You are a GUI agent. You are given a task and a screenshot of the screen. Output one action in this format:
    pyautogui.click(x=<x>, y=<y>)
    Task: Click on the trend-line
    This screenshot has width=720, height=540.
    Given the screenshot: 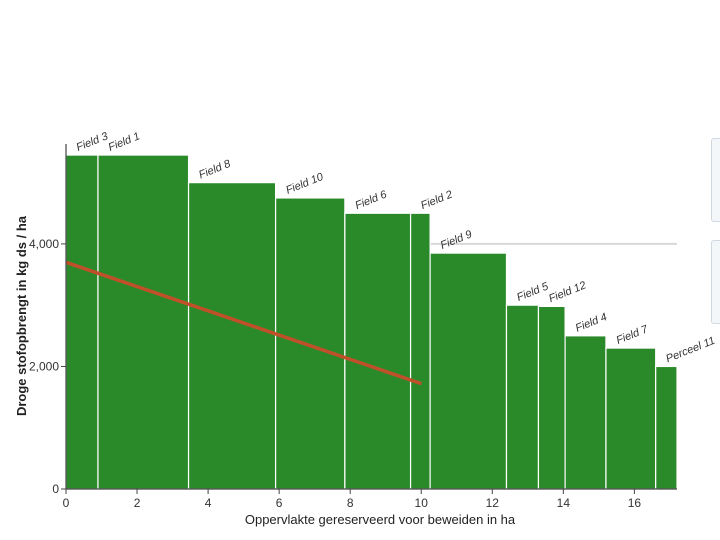 What is the action you would take?
    pyautogui.click(x=243, y=323)
    